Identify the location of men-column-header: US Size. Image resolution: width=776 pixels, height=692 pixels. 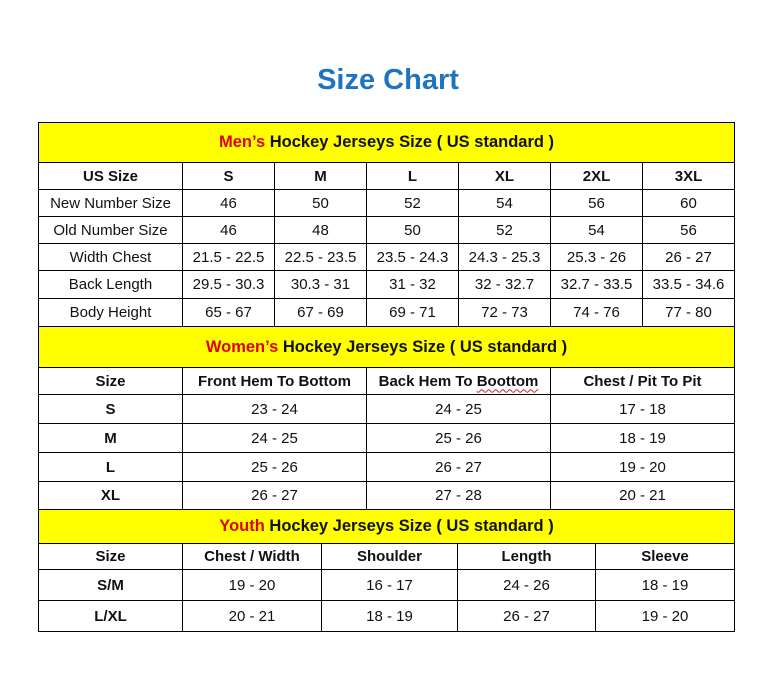
(110, 176).